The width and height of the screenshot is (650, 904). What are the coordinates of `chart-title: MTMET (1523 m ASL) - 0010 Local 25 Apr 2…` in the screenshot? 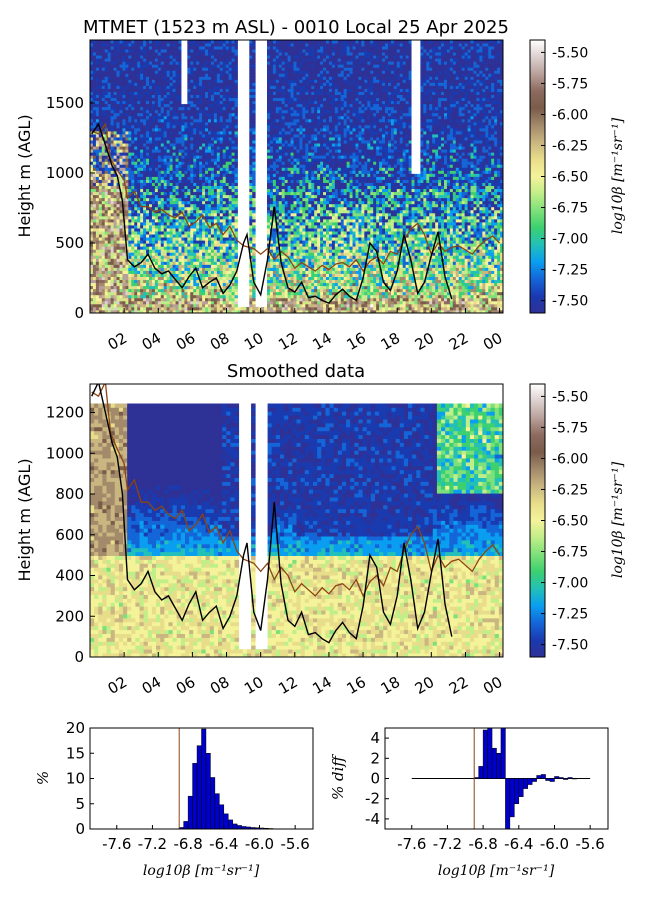 It's located at (296, 27).